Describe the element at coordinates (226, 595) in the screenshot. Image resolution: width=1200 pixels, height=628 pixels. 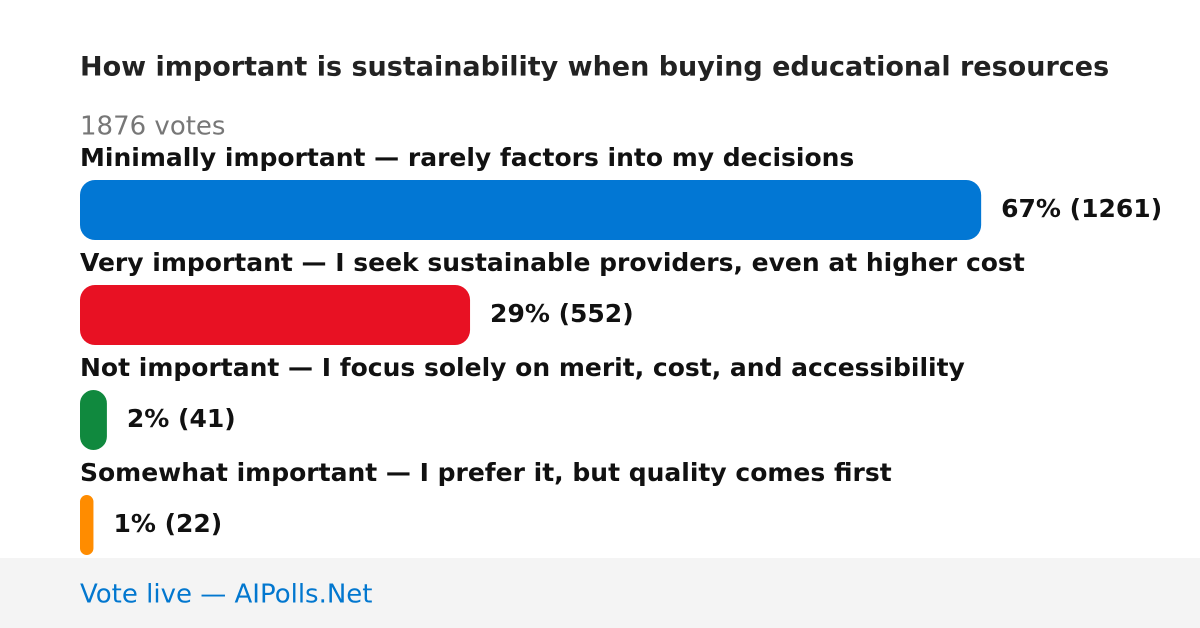
I see `footer-link: Vote live — AIPolls.Net` at that location.